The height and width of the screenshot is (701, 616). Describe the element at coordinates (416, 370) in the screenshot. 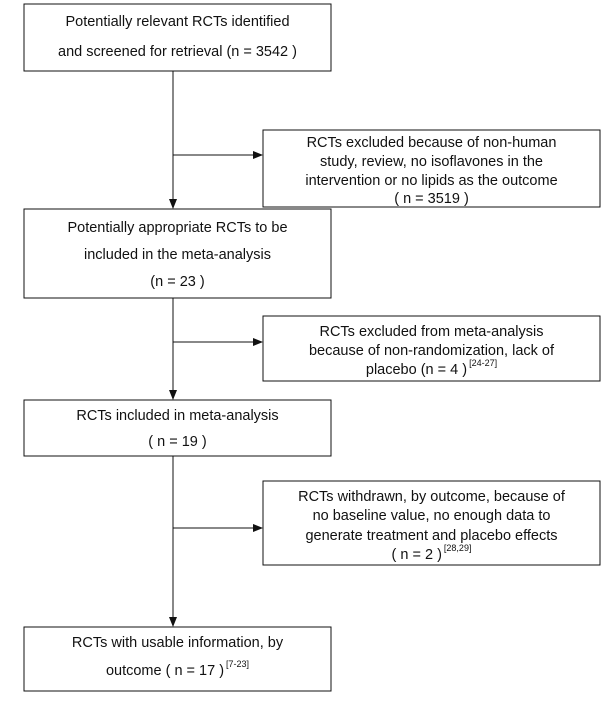

I see `box-text-line: placebo (n = 4 )` at that location.